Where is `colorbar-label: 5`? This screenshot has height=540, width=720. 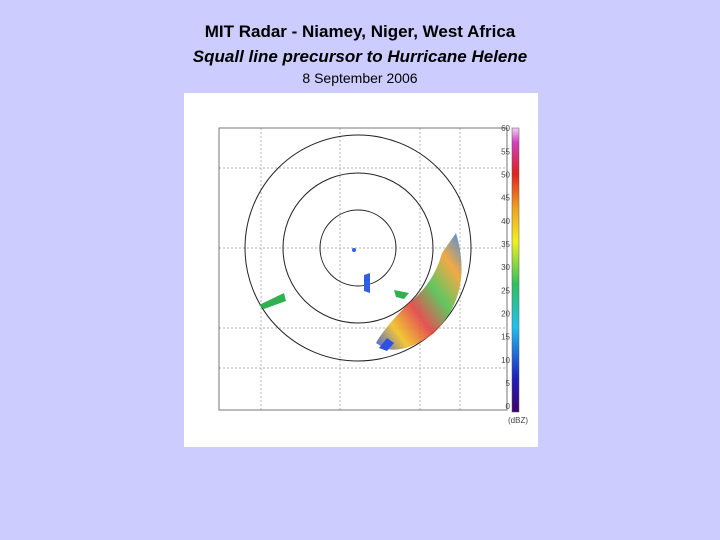
colorbar-label: 5 is located at coordinates (508, 383).